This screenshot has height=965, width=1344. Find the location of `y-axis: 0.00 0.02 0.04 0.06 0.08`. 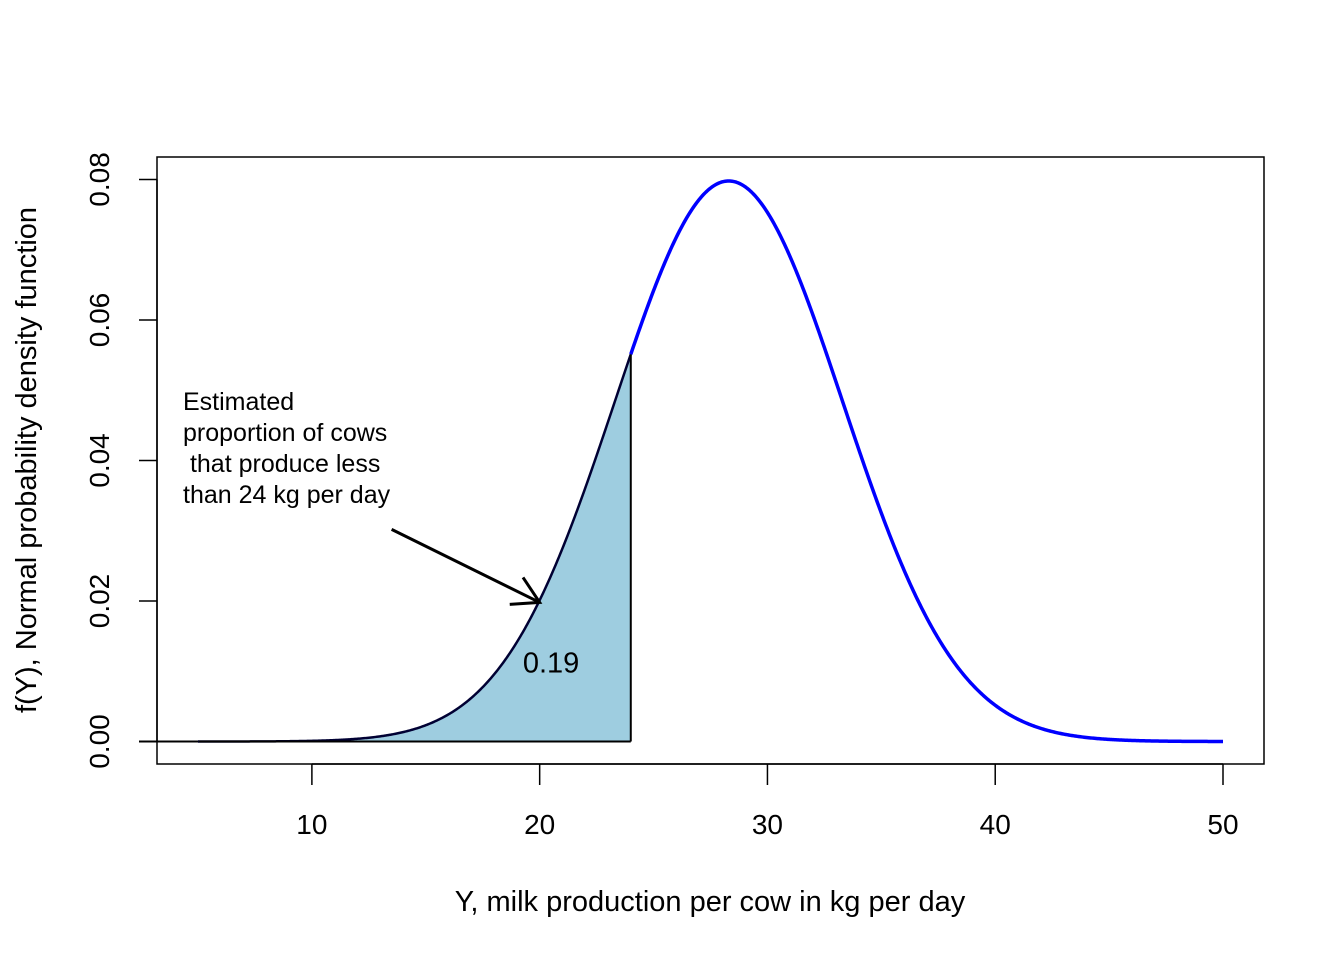

y-axis: 0.00 0.02 0.04 0.06 0.08 is located at coordinates (121, 460).